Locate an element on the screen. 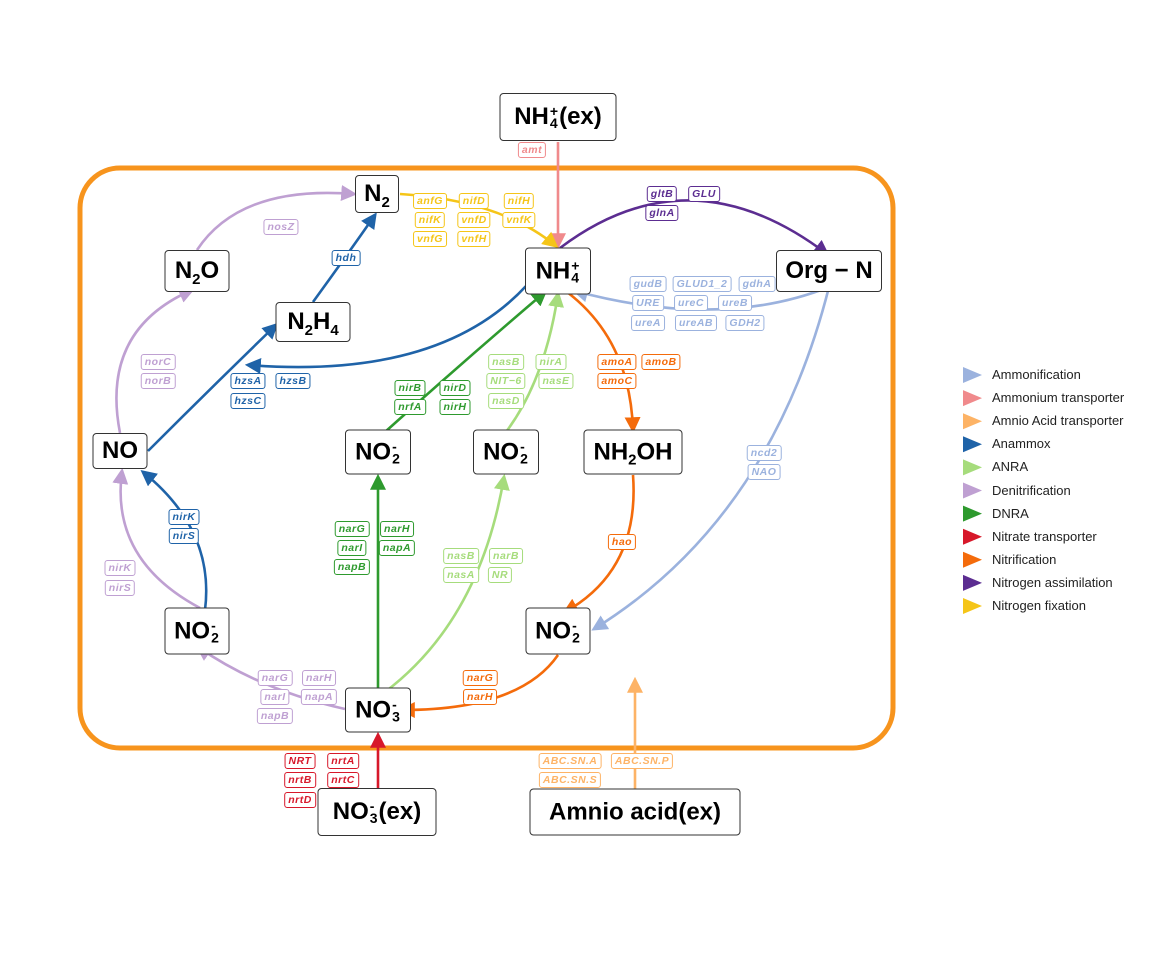  gene-label: nirS is located at coordinates (120, 588).